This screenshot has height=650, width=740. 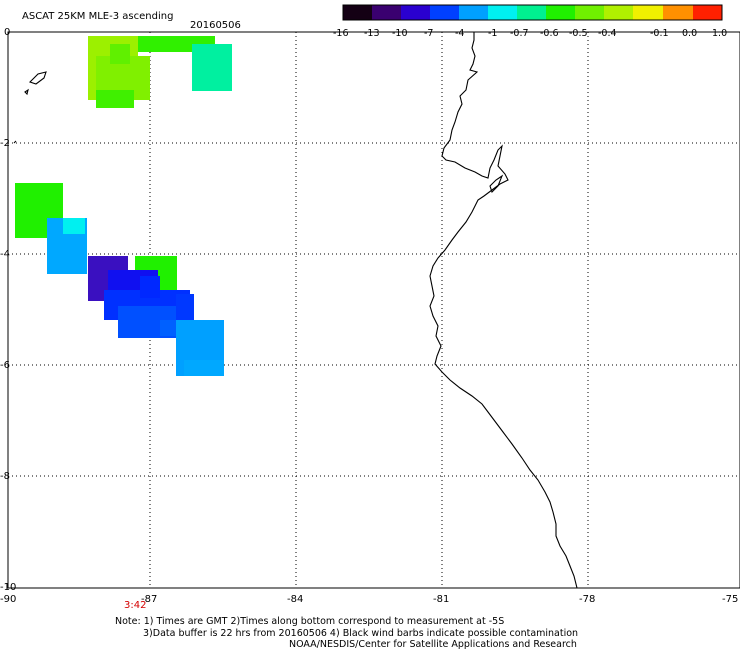 What do you see at coordinates (5, 476) in the screenshot?
I see `lat-label: -8` at bounding box center [5, 476].